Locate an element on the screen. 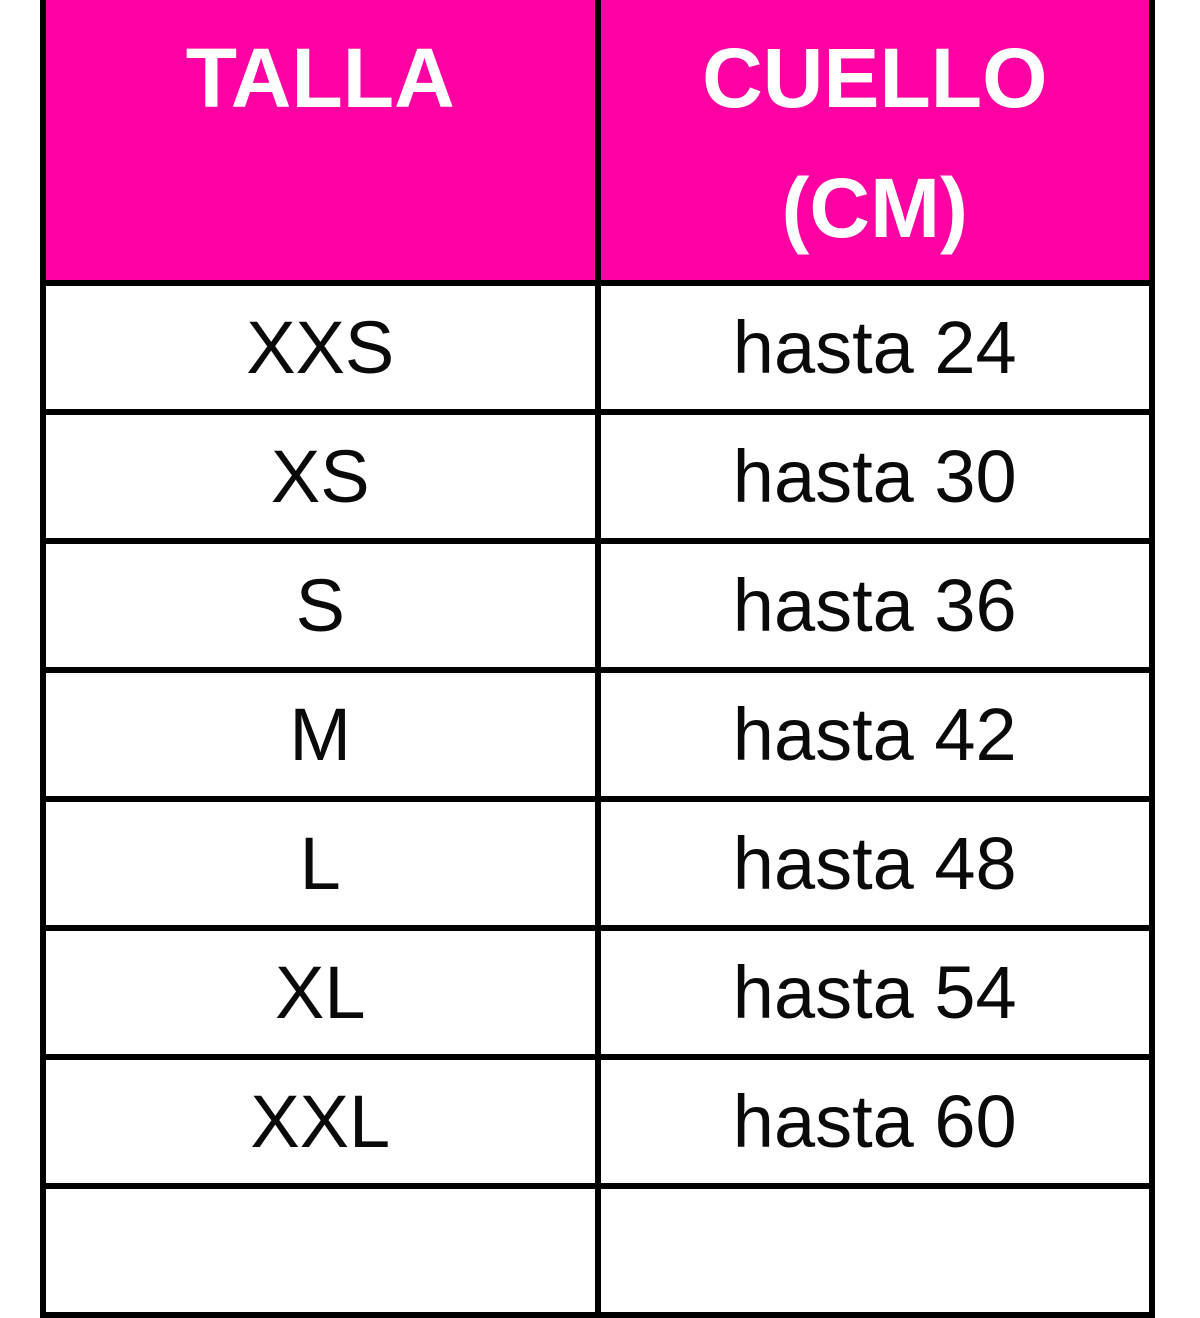 The height and width of the screenshot is (1318, 1200). table-row-m: M hasta 42 is located at coordinates (597, 734).